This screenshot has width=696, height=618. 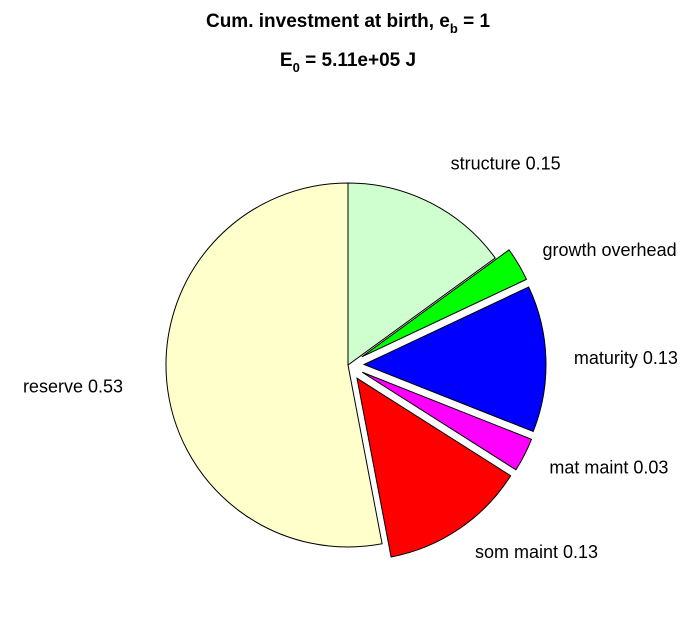 I want to click on pie-slice-growth-overhead, so click(x=444, y=303).